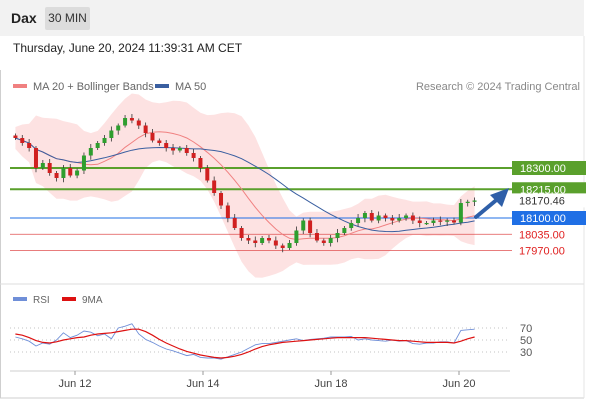 The image size is (590, 400). What do you see at coordinates (543, 169) in the screenshot?
I see `level-label-0: 18300.00` at bounding box center [543, 169].